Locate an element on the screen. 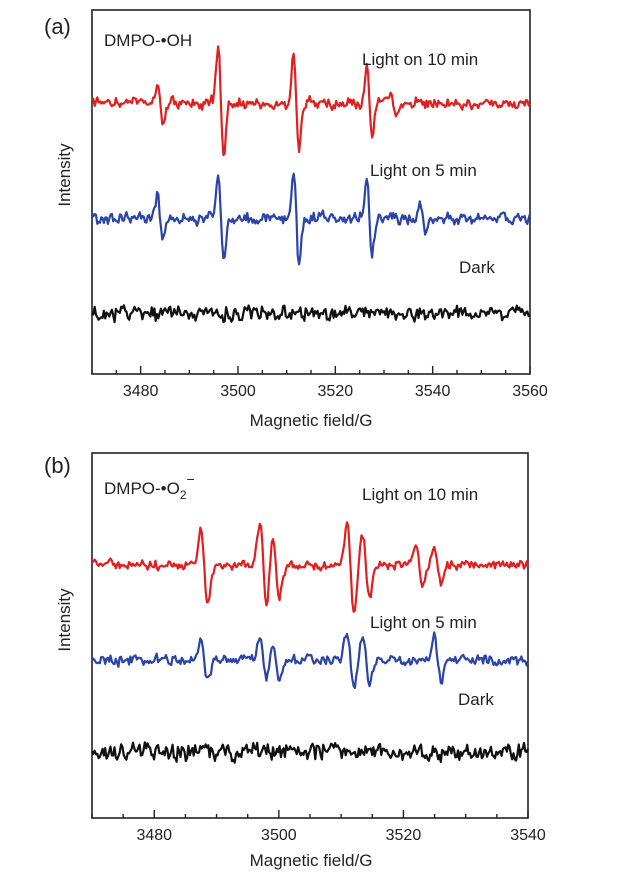 The width and height of the screenshot is (625, 879). panel-b-x-axis: 3480 3500 3520 3540 is located at coordinates (318, 827).